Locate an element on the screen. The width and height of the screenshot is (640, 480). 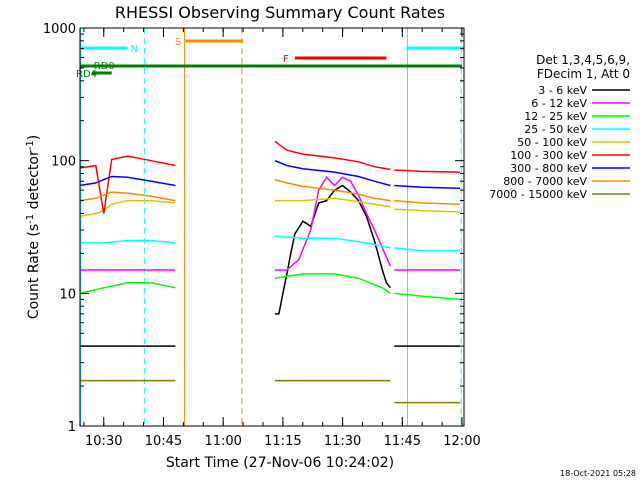
x-tick-label-11-45: 11:45 is located at coordinates (402, 441).